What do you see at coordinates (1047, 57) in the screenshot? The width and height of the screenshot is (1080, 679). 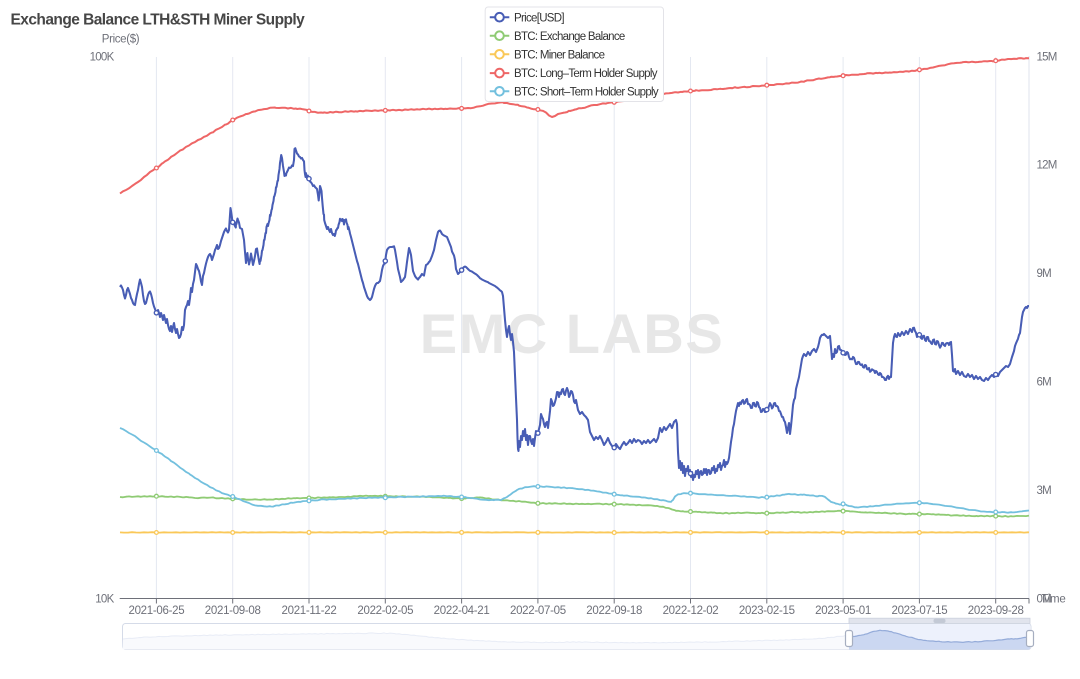 I see `svg-text: 15M` at bounding box center [1047, 57].